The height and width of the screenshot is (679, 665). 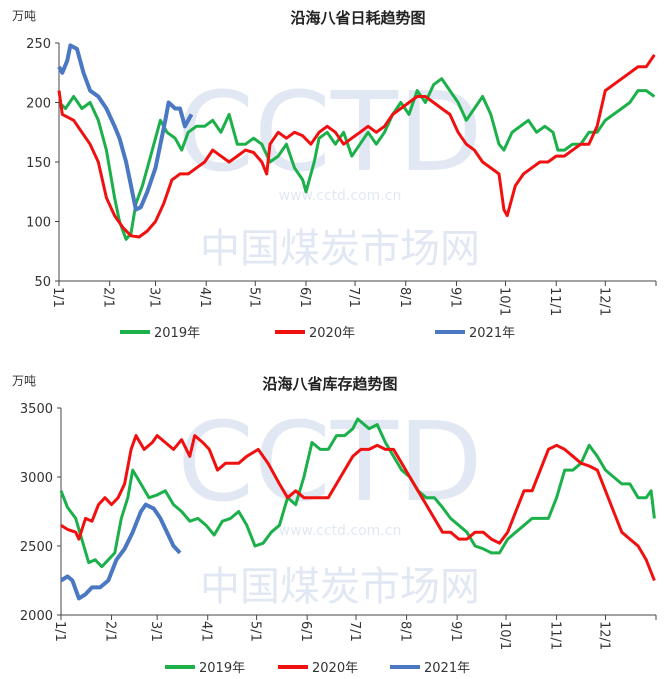 What do you see at coordinates (38, 44) in the screenshot?
I see `y-tick-label: 250` at bounding box center [38, 44].